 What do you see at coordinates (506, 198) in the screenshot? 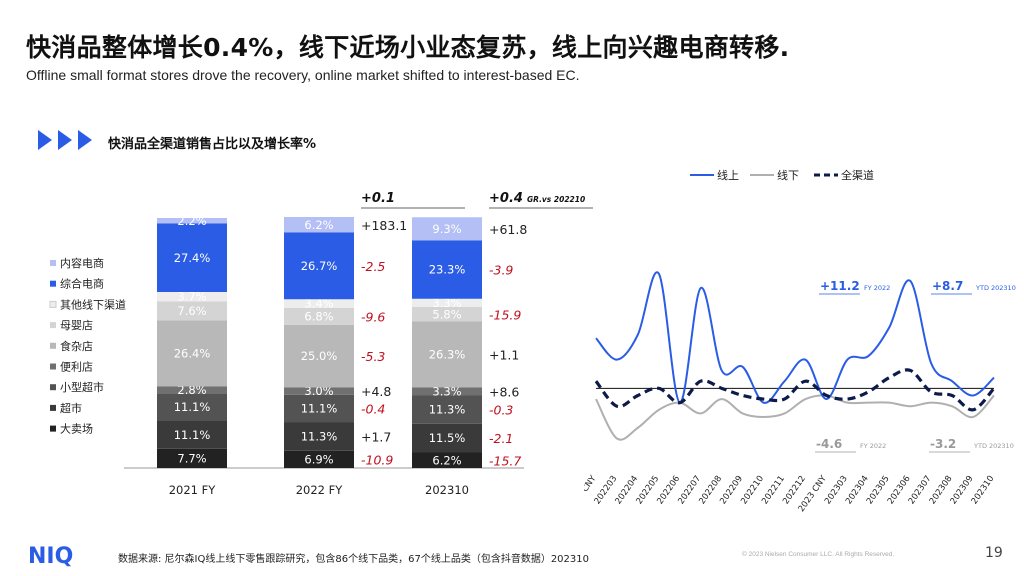
I see `growth-header: +0.4` at bounding box center [506, 198].